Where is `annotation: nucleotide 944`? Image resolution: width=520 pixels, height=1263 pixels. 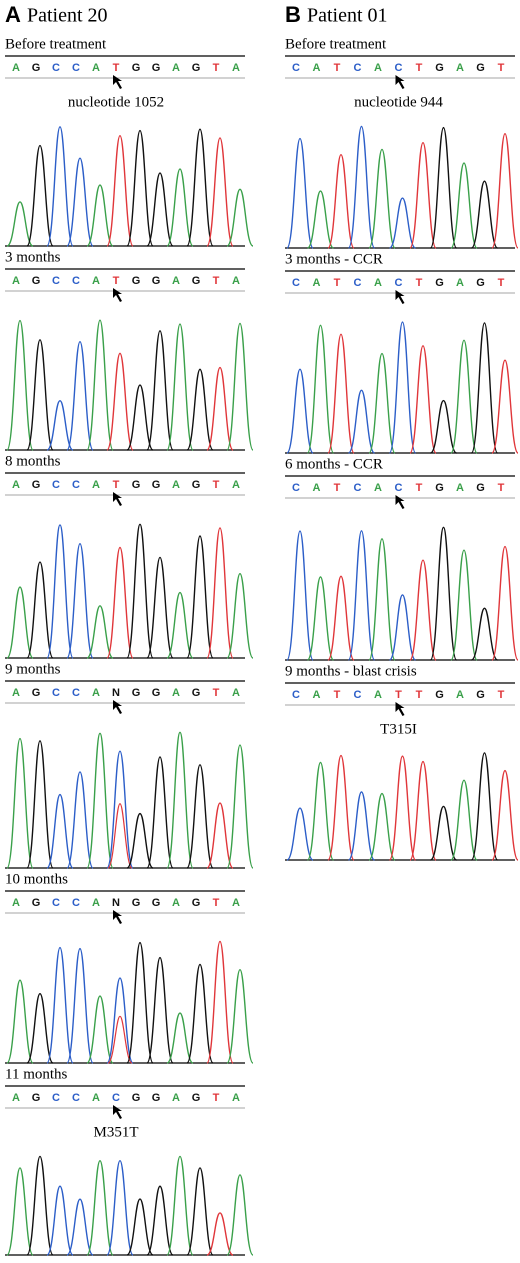
annotation: nucleotide 944 is located at coordinates (398, 102).